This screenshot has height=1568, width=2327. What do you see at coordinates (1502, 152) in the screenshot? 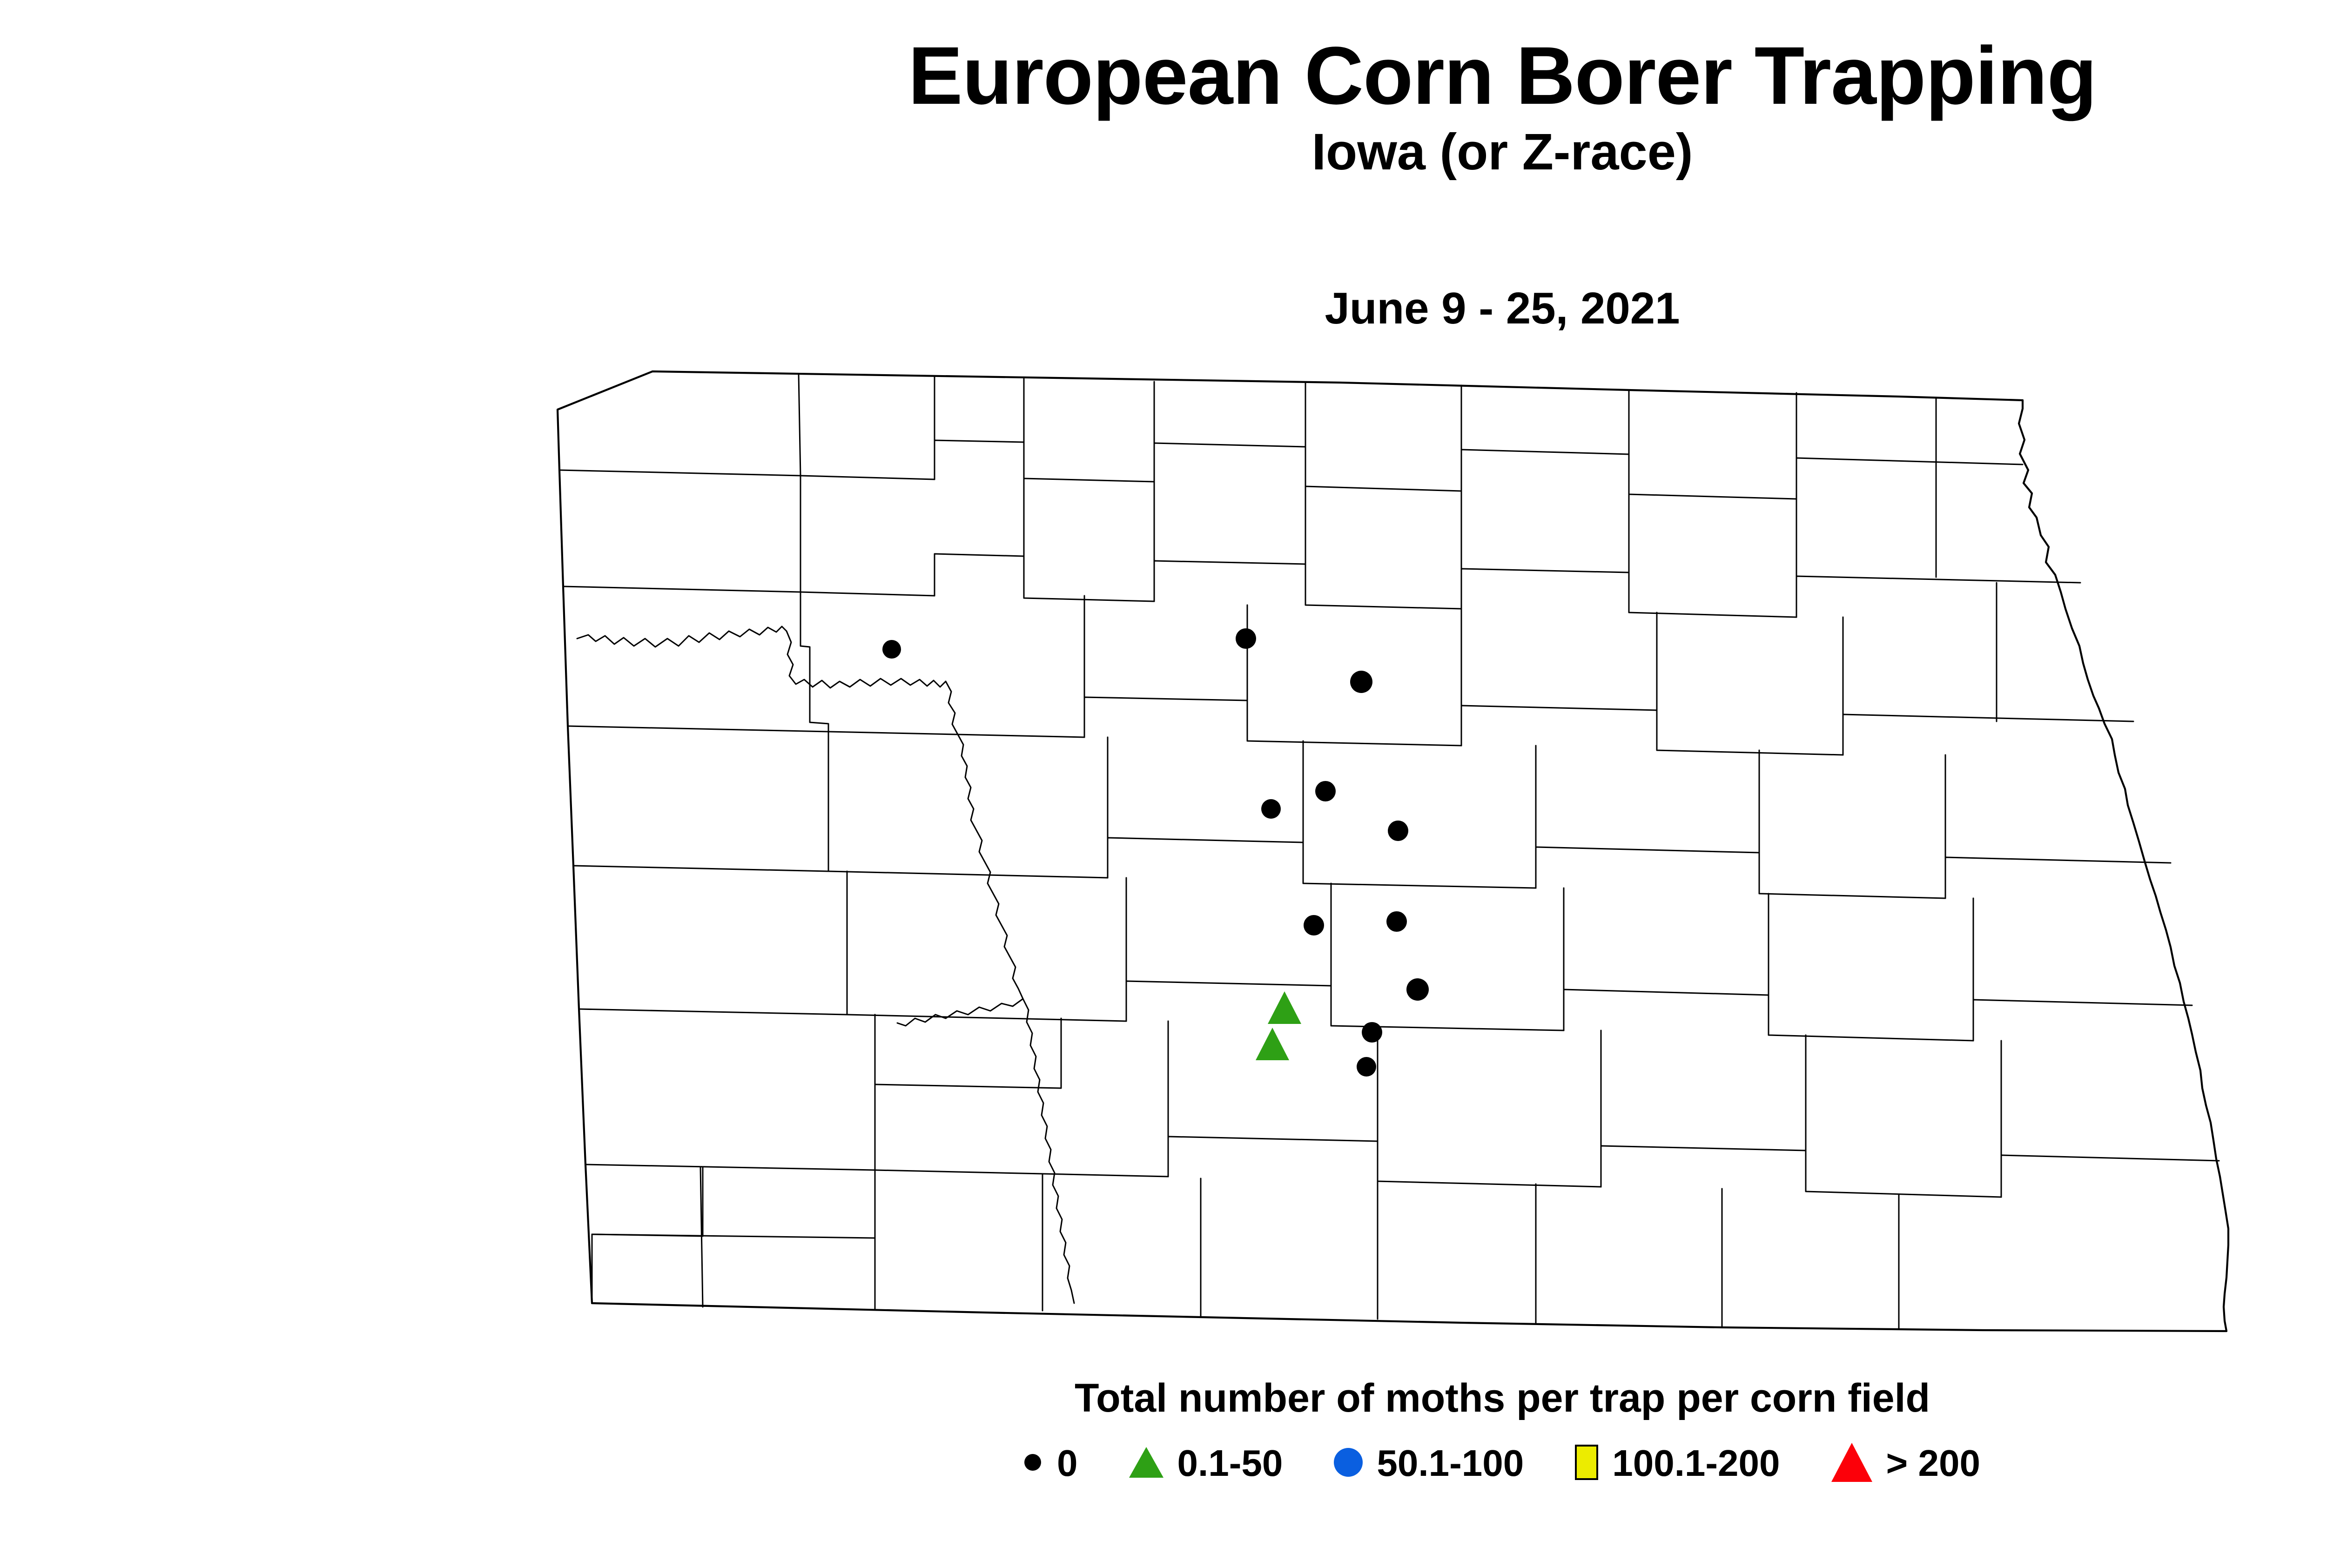
I see `page-subtitle: Iowa (or Z-race)` at bounding box center [1502, 152].